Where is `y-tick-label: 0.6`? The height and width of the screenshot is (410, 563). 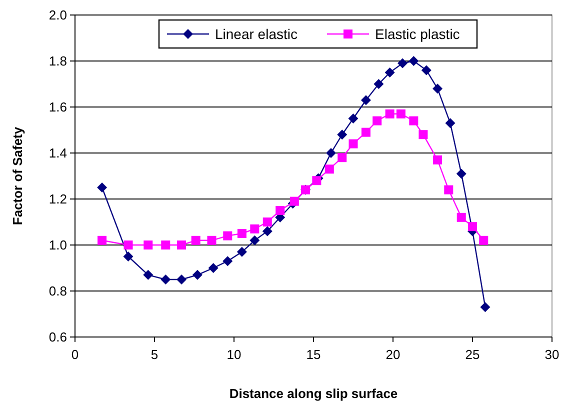 y-tick-label: 0.6 is located at coordinates (57, 337).